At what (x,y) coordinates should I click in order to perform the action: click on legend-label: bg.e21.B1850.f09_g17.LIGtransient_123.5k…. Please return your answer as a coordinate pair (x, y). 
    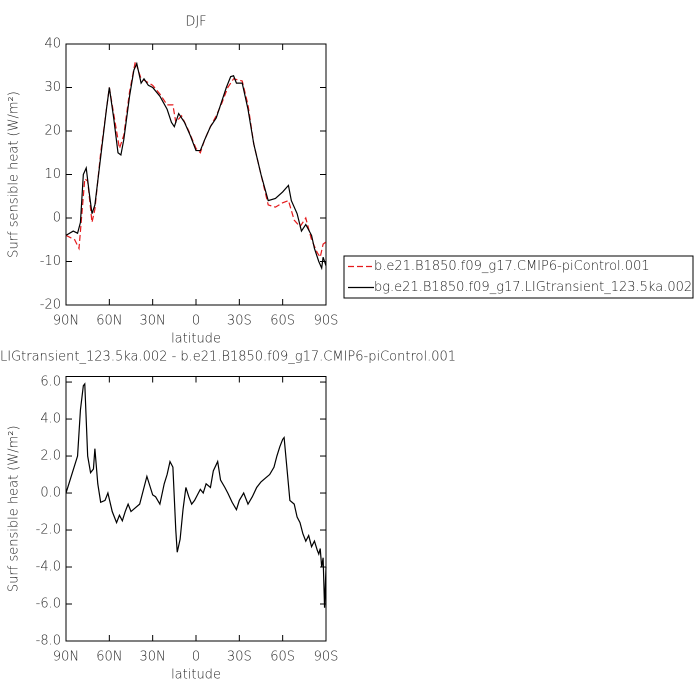
    Looking at the image, I should click on (533, 287).